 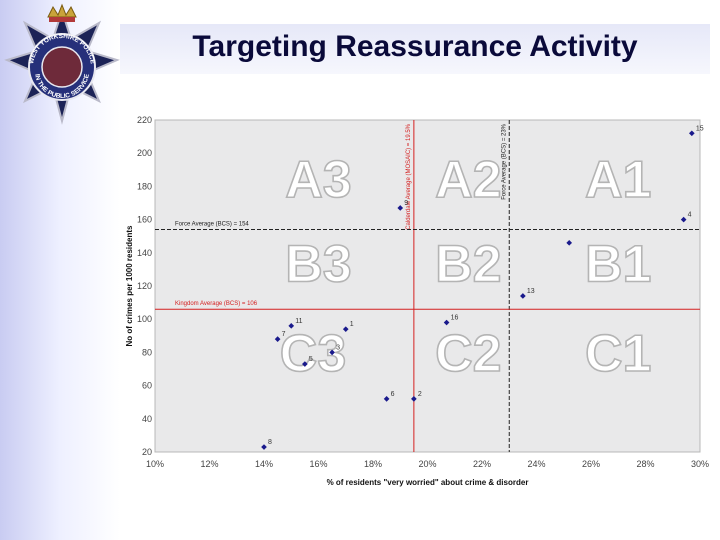 What do you see at coordinates (216, 304) in the screenshot?
I see `reference-line-label: Kingdom Average (BCS) = 106` at bounding box center [216, 304].